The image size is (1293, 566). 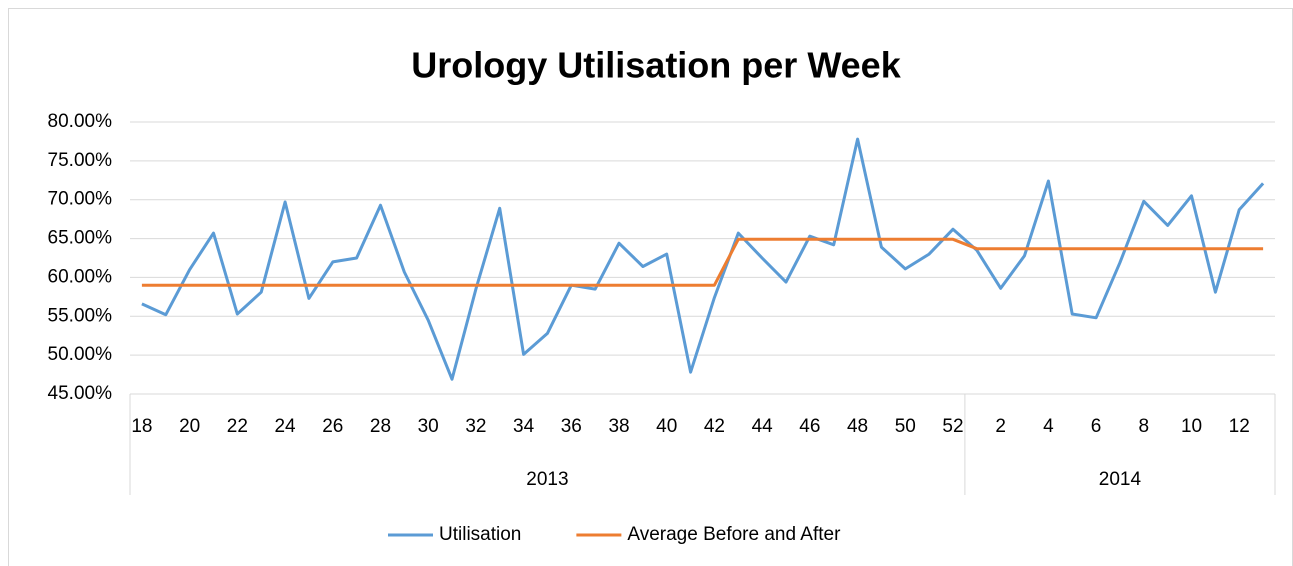 I want to click on chart-title: Urology Utilisation per Week, so click(x=656, y=65).